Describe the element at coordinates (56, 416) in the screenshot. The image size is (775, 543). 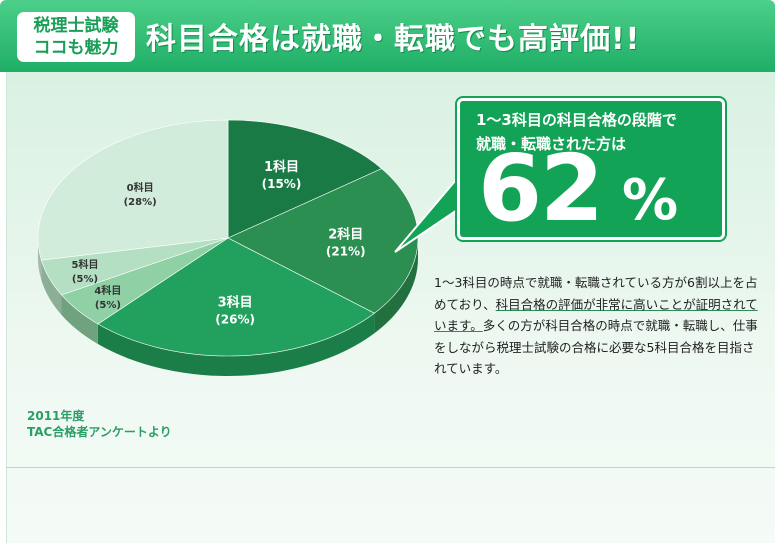
I see `source-line1: 2011年度` at that location.